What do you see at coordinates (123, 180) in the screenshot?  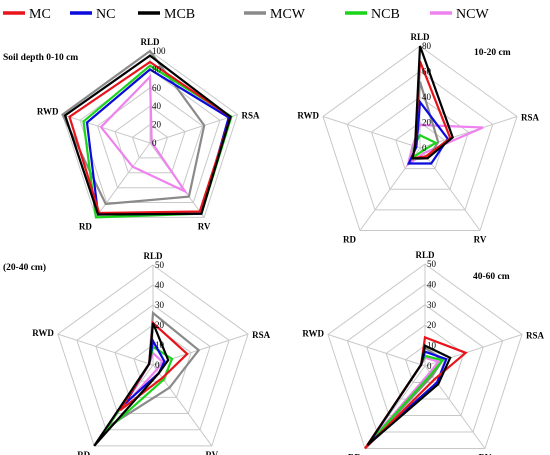 I see `spoke-rd` at bounding box center [123, 180].